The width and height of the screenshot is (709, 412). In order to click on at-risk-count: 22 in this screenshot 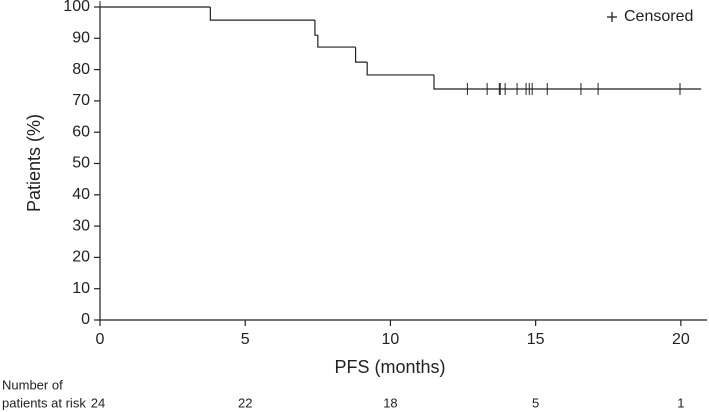, I will do `click(245, 402)`.